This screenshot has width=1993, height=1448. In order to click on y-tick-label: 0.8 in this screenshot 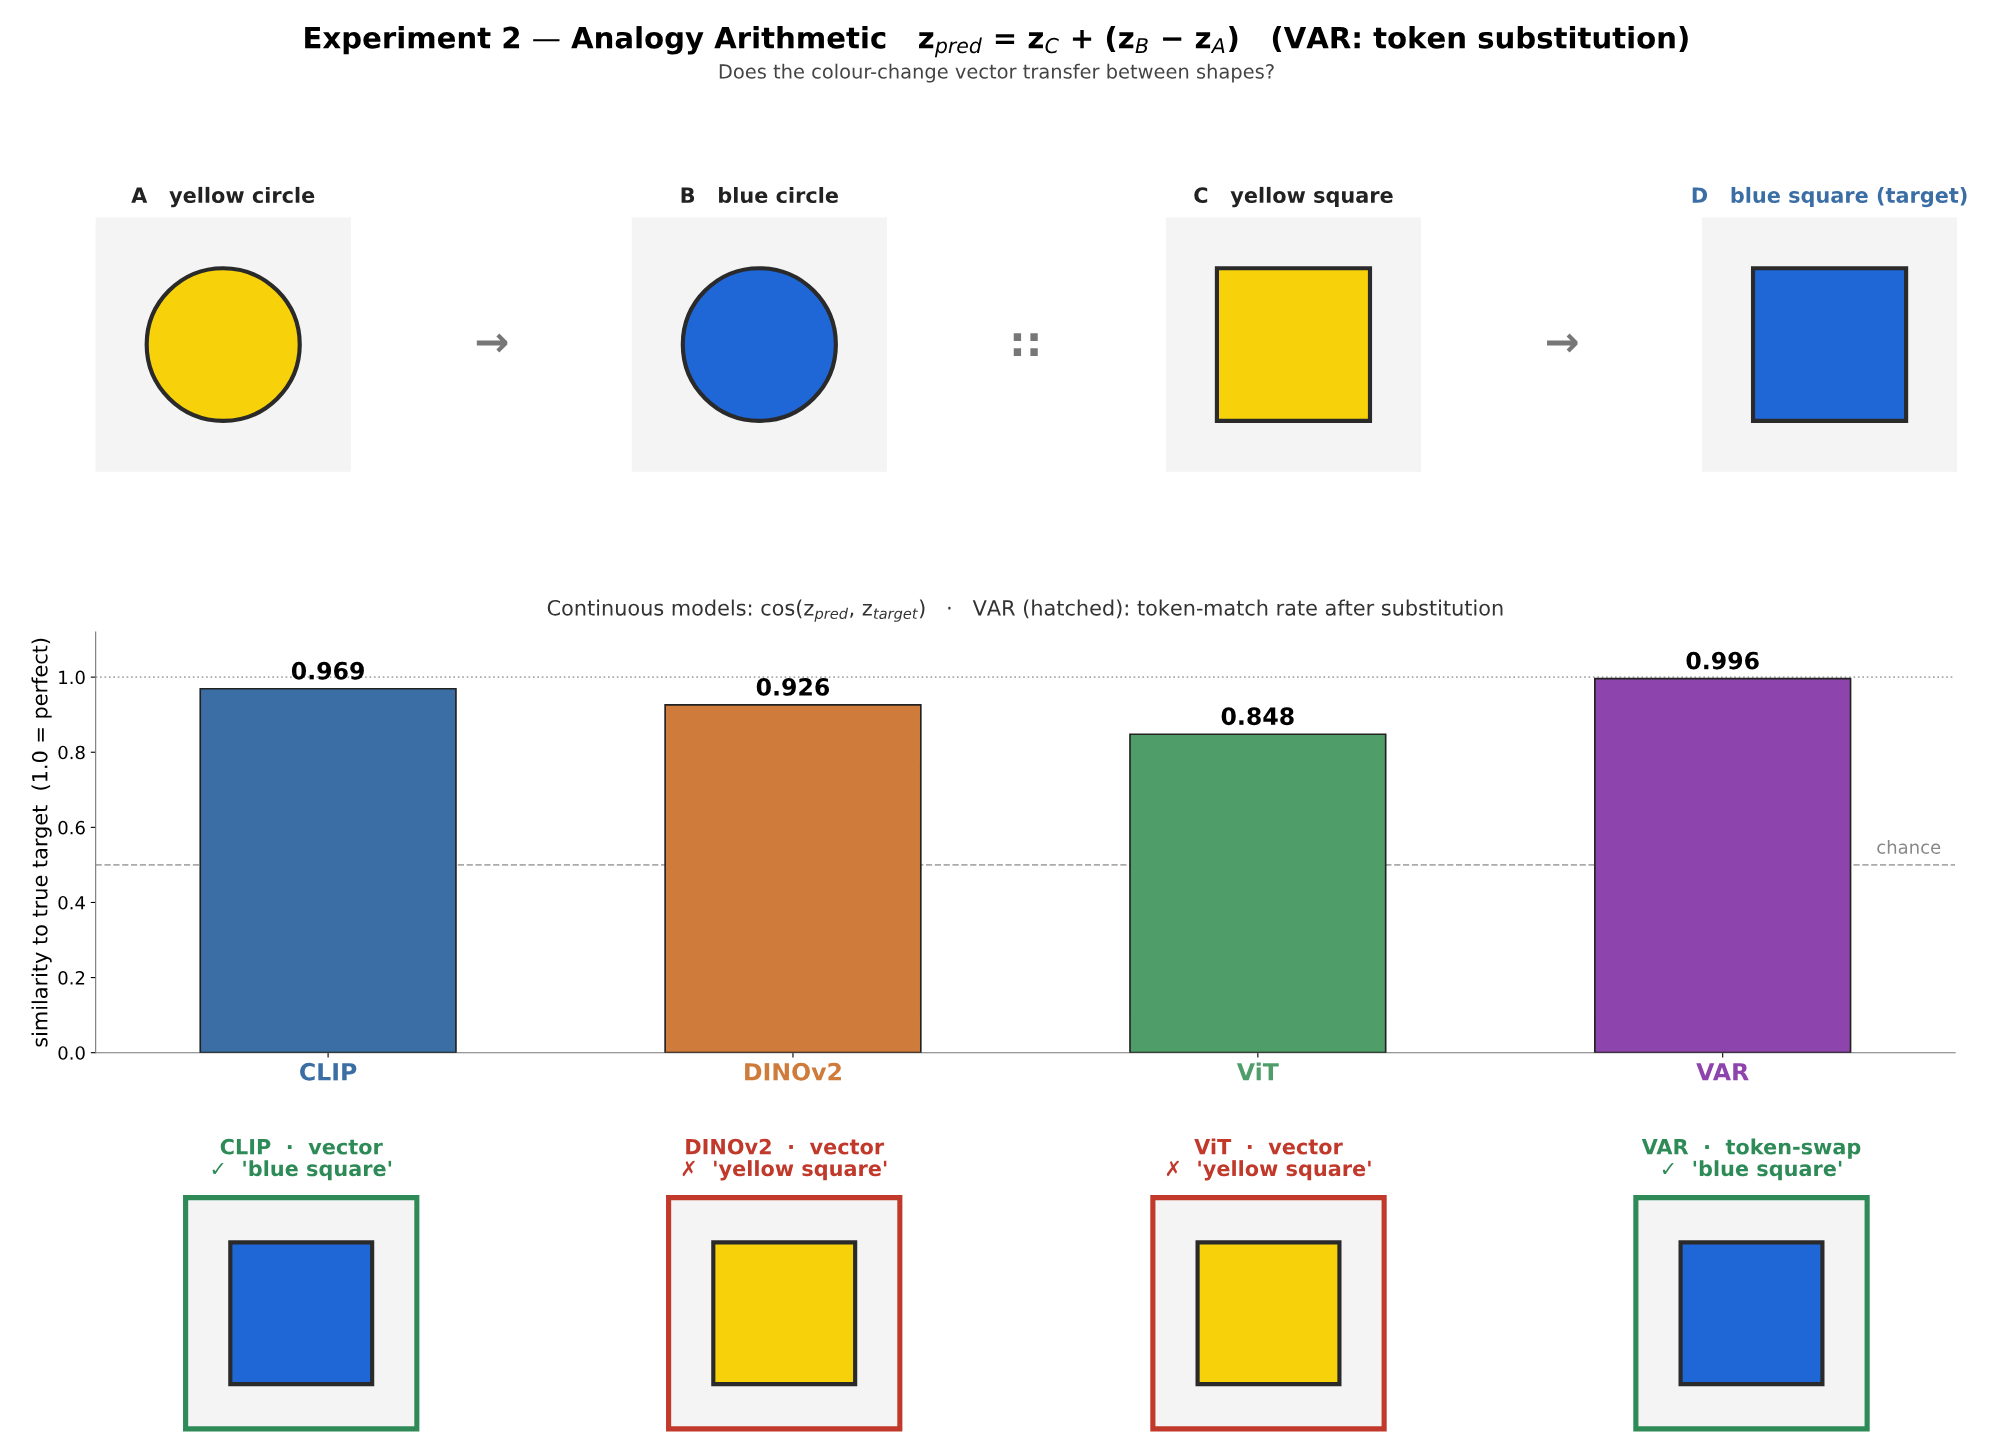, I will do `click(71, 752)`.